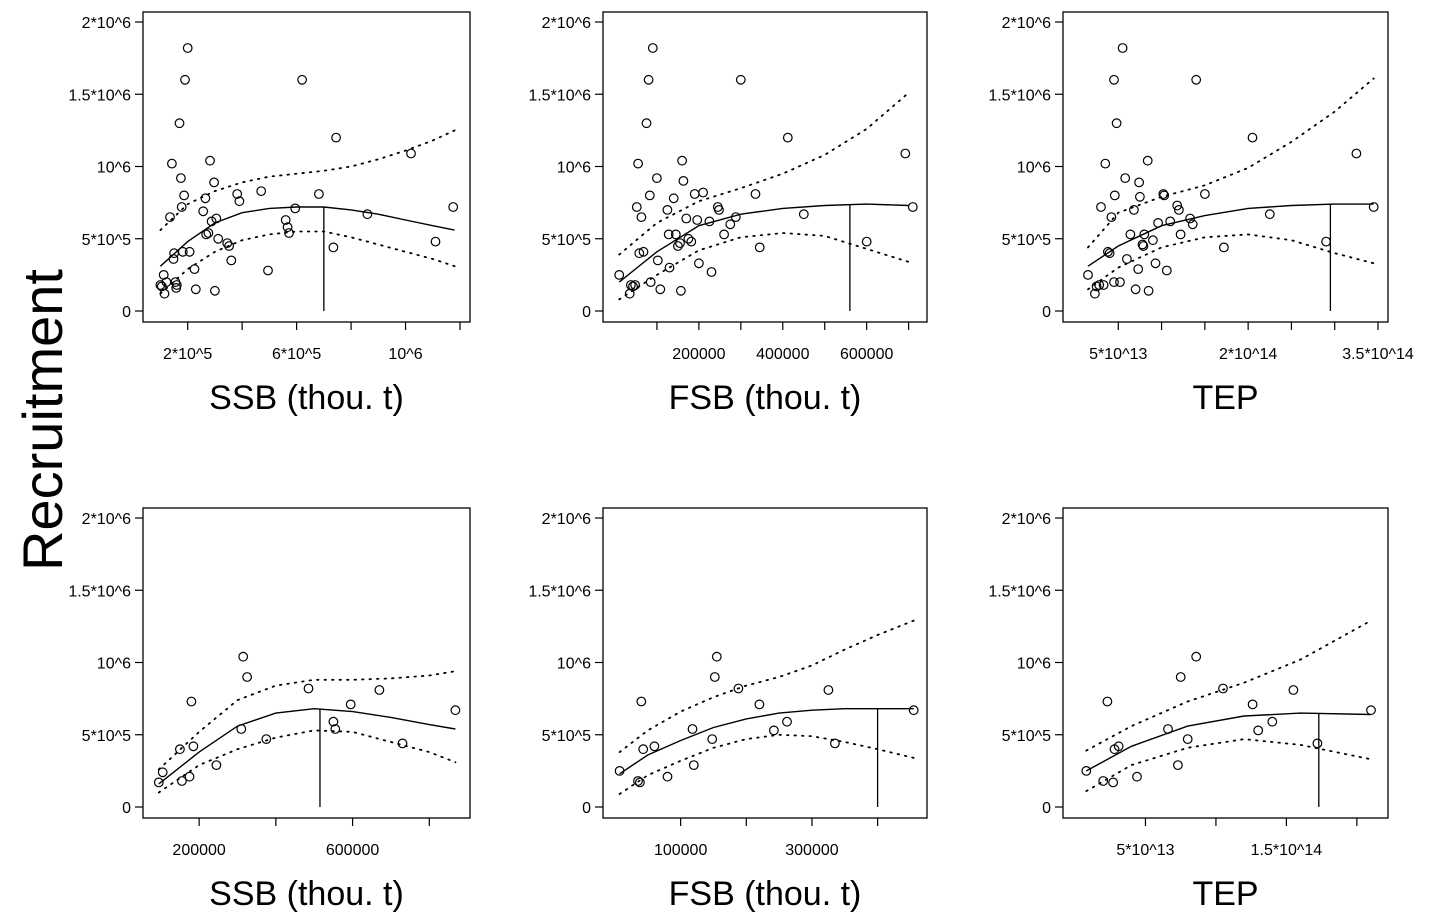 The height and width of the screenshot is (915, 1442). Describe the element at coordinates (187, 354) in the screenshot. I see `x-tick-label: 2*10^5` at that location.